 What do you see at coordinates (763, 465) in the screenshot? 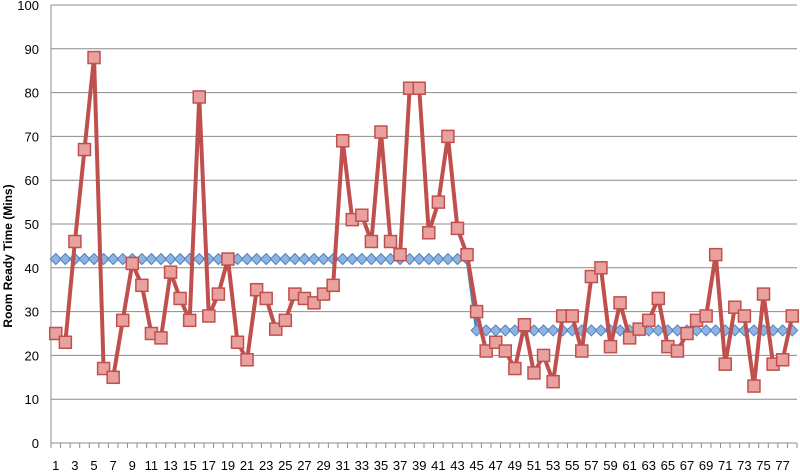
I see `x-tick-label: 75` at bounding box center [763, 465].